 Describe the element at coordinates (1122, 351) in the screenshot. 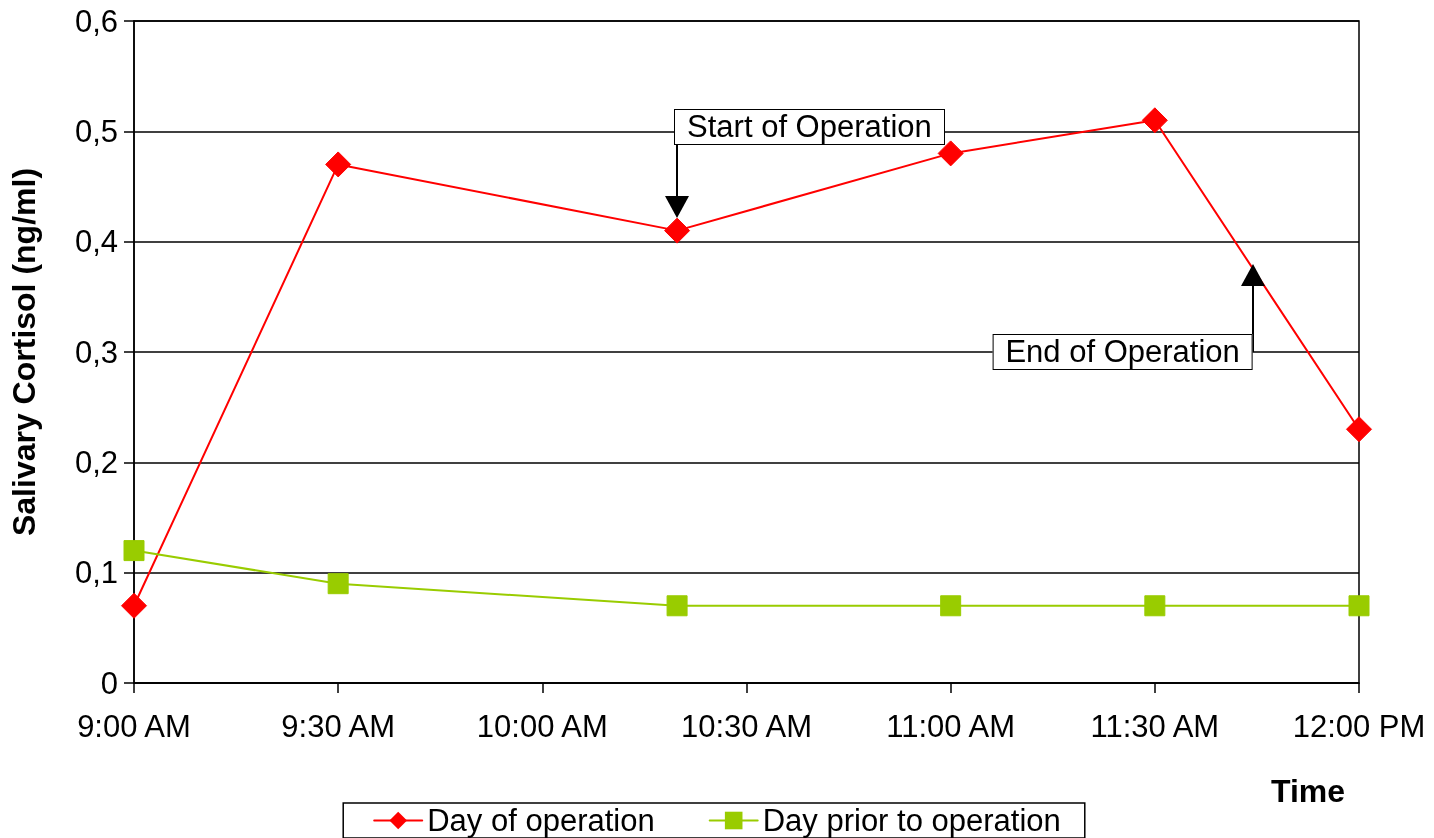

I see `annotation: End of Operation` at that location.